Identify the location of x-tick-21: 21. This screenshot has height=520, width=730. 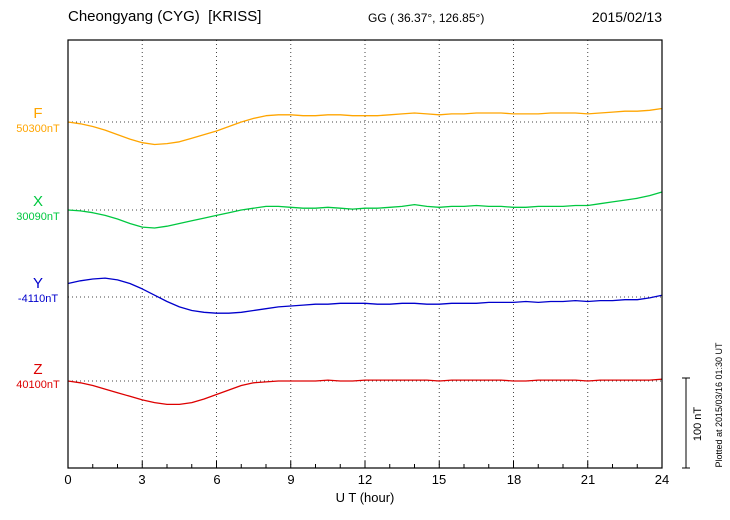
(588, 479).